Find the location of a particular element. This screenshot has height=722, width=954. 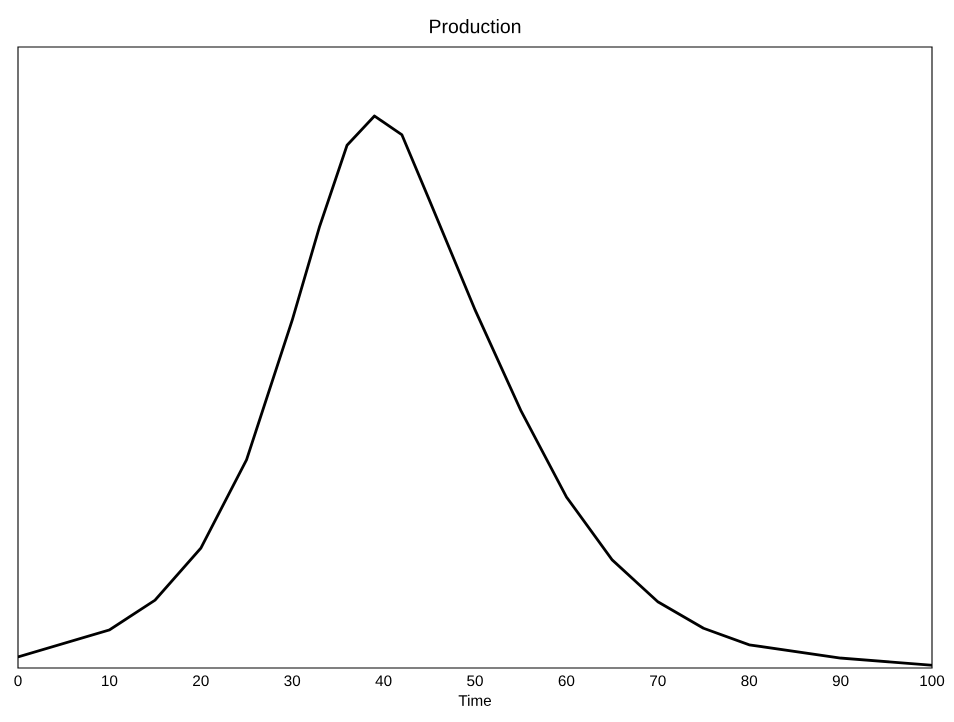

x-tick-label: 0 is located at coordinates (18, 680).